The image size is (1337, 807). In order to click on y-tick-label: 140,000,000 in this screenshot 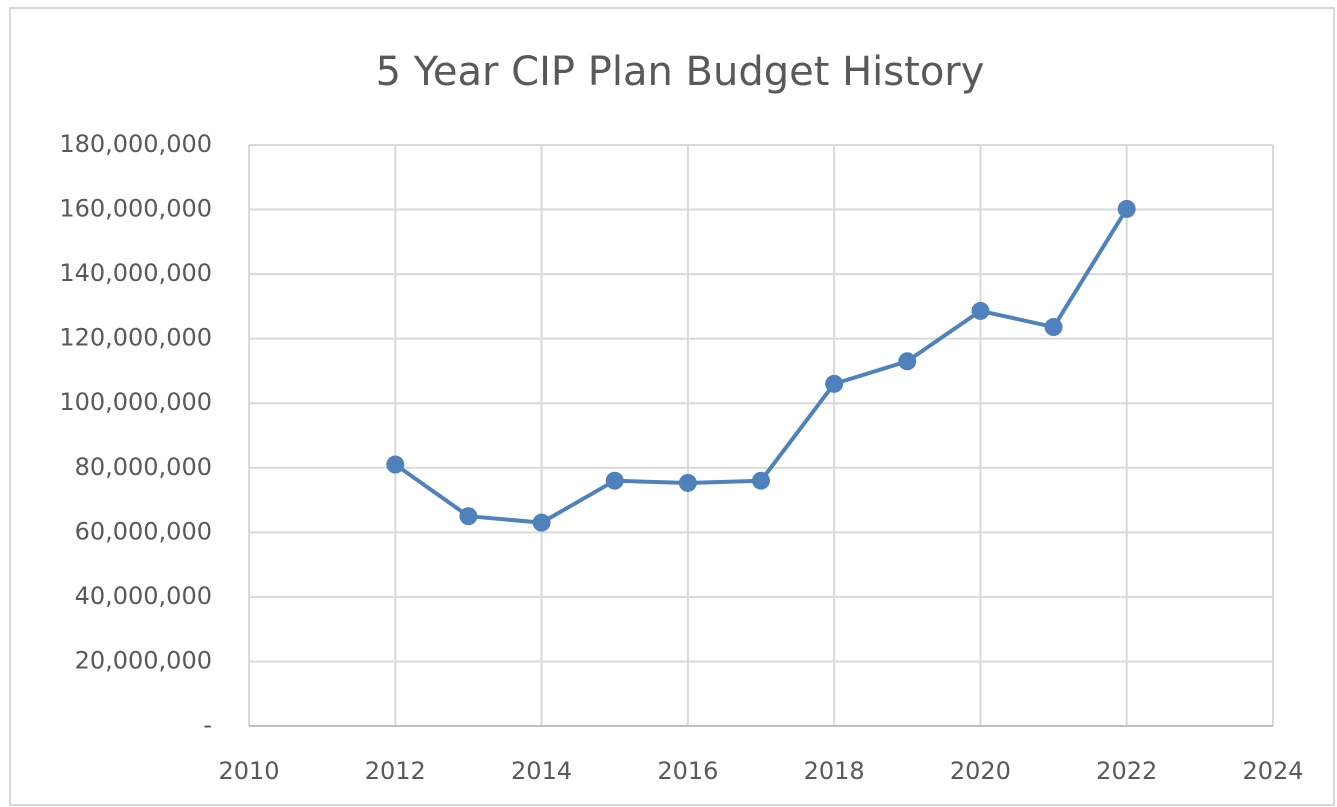, I will do `click(135, 273)`.